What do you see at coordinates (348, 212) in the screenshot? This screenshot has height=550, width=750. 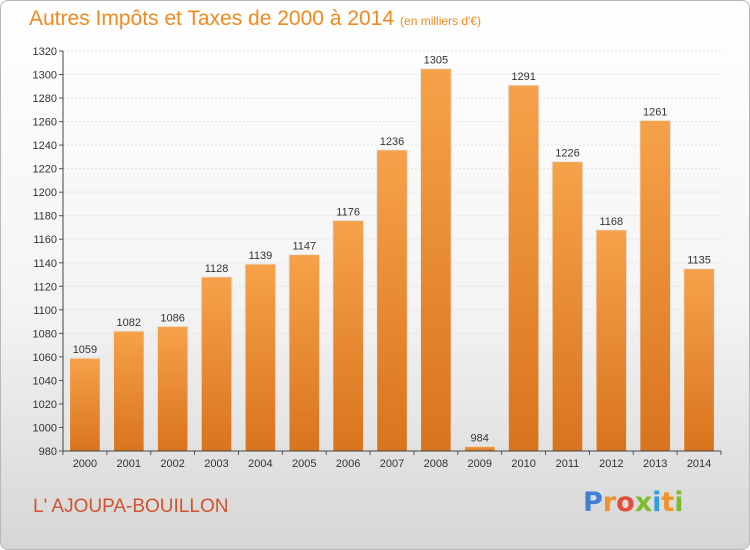 I see `data-label: 1176` at bounding box center [348, 212].